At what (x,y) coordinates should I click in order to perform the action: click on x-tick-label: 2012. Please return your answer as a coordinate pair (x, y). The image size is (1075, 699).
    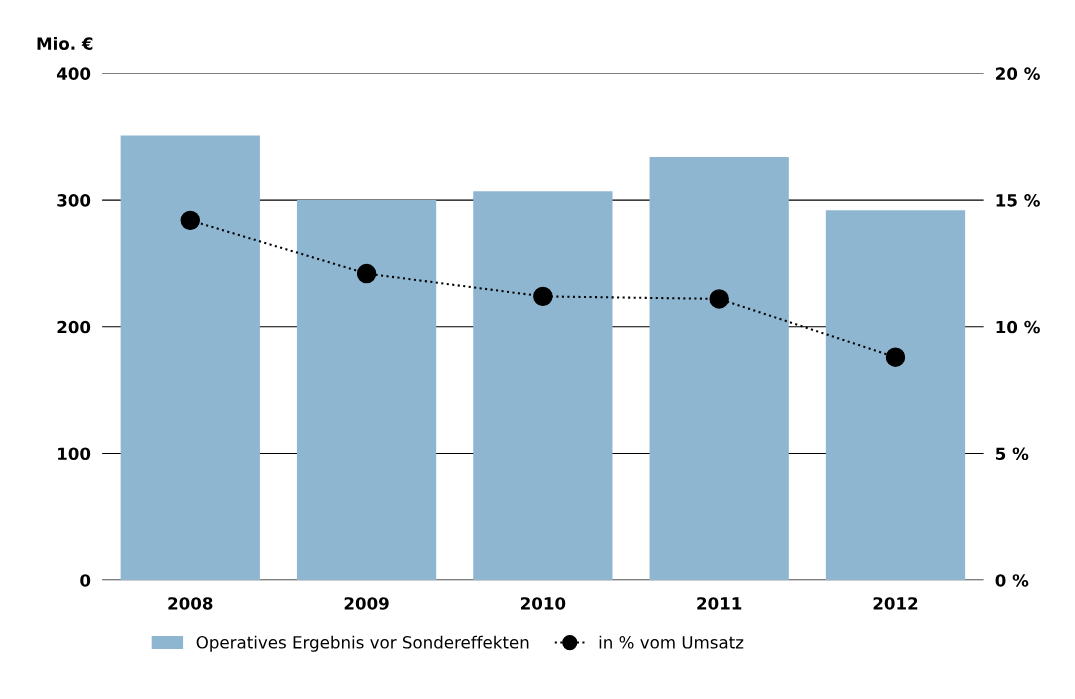
    Looking at the image, I should click on (895, 603).